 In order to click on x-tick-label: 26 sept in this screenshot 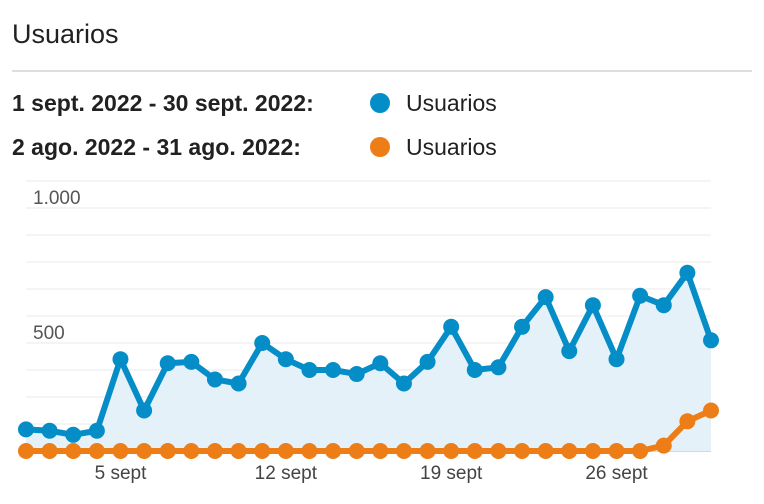, I will do `click(616, 473)`.